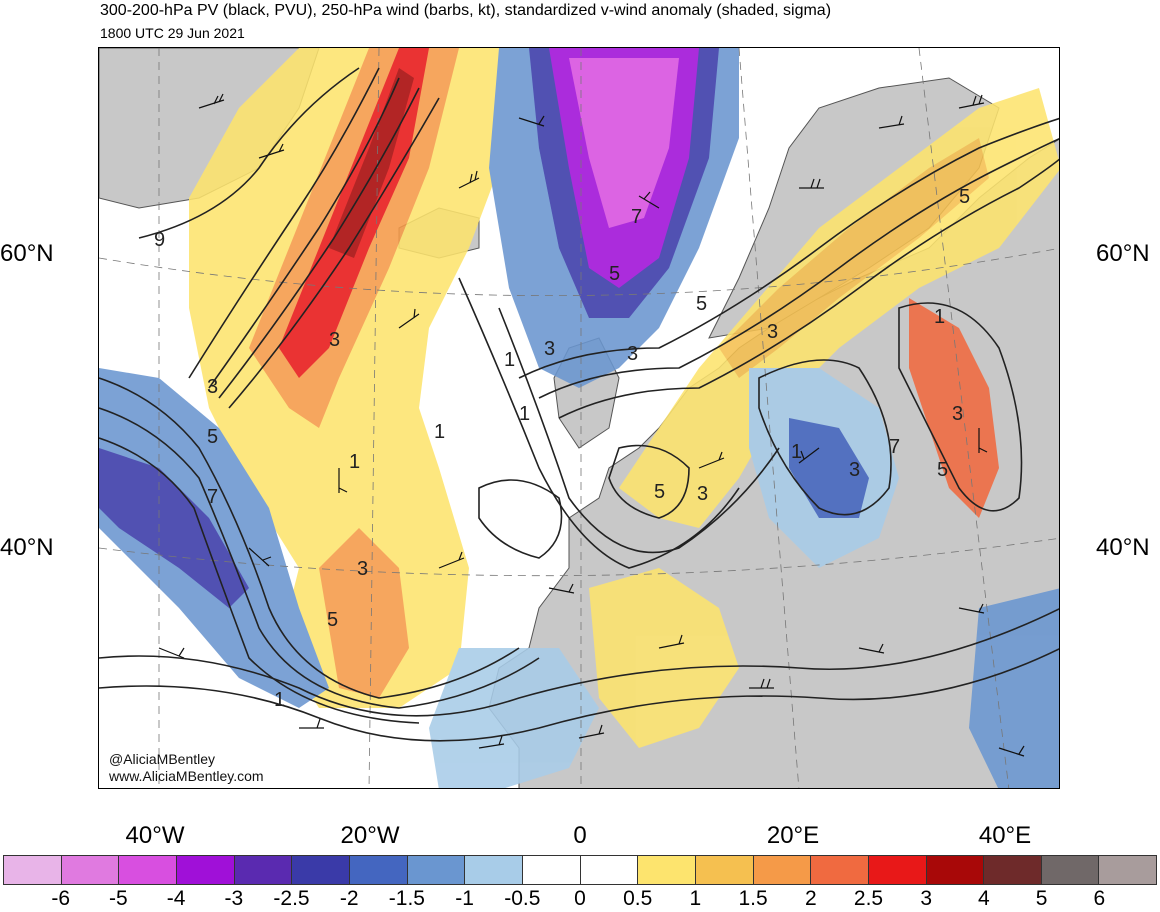 This screenshot has height=912, width=1160. Describe the element at coordinates (580, 898) in the screenshot. I see `colorbar-tick-label: 0` at that location.